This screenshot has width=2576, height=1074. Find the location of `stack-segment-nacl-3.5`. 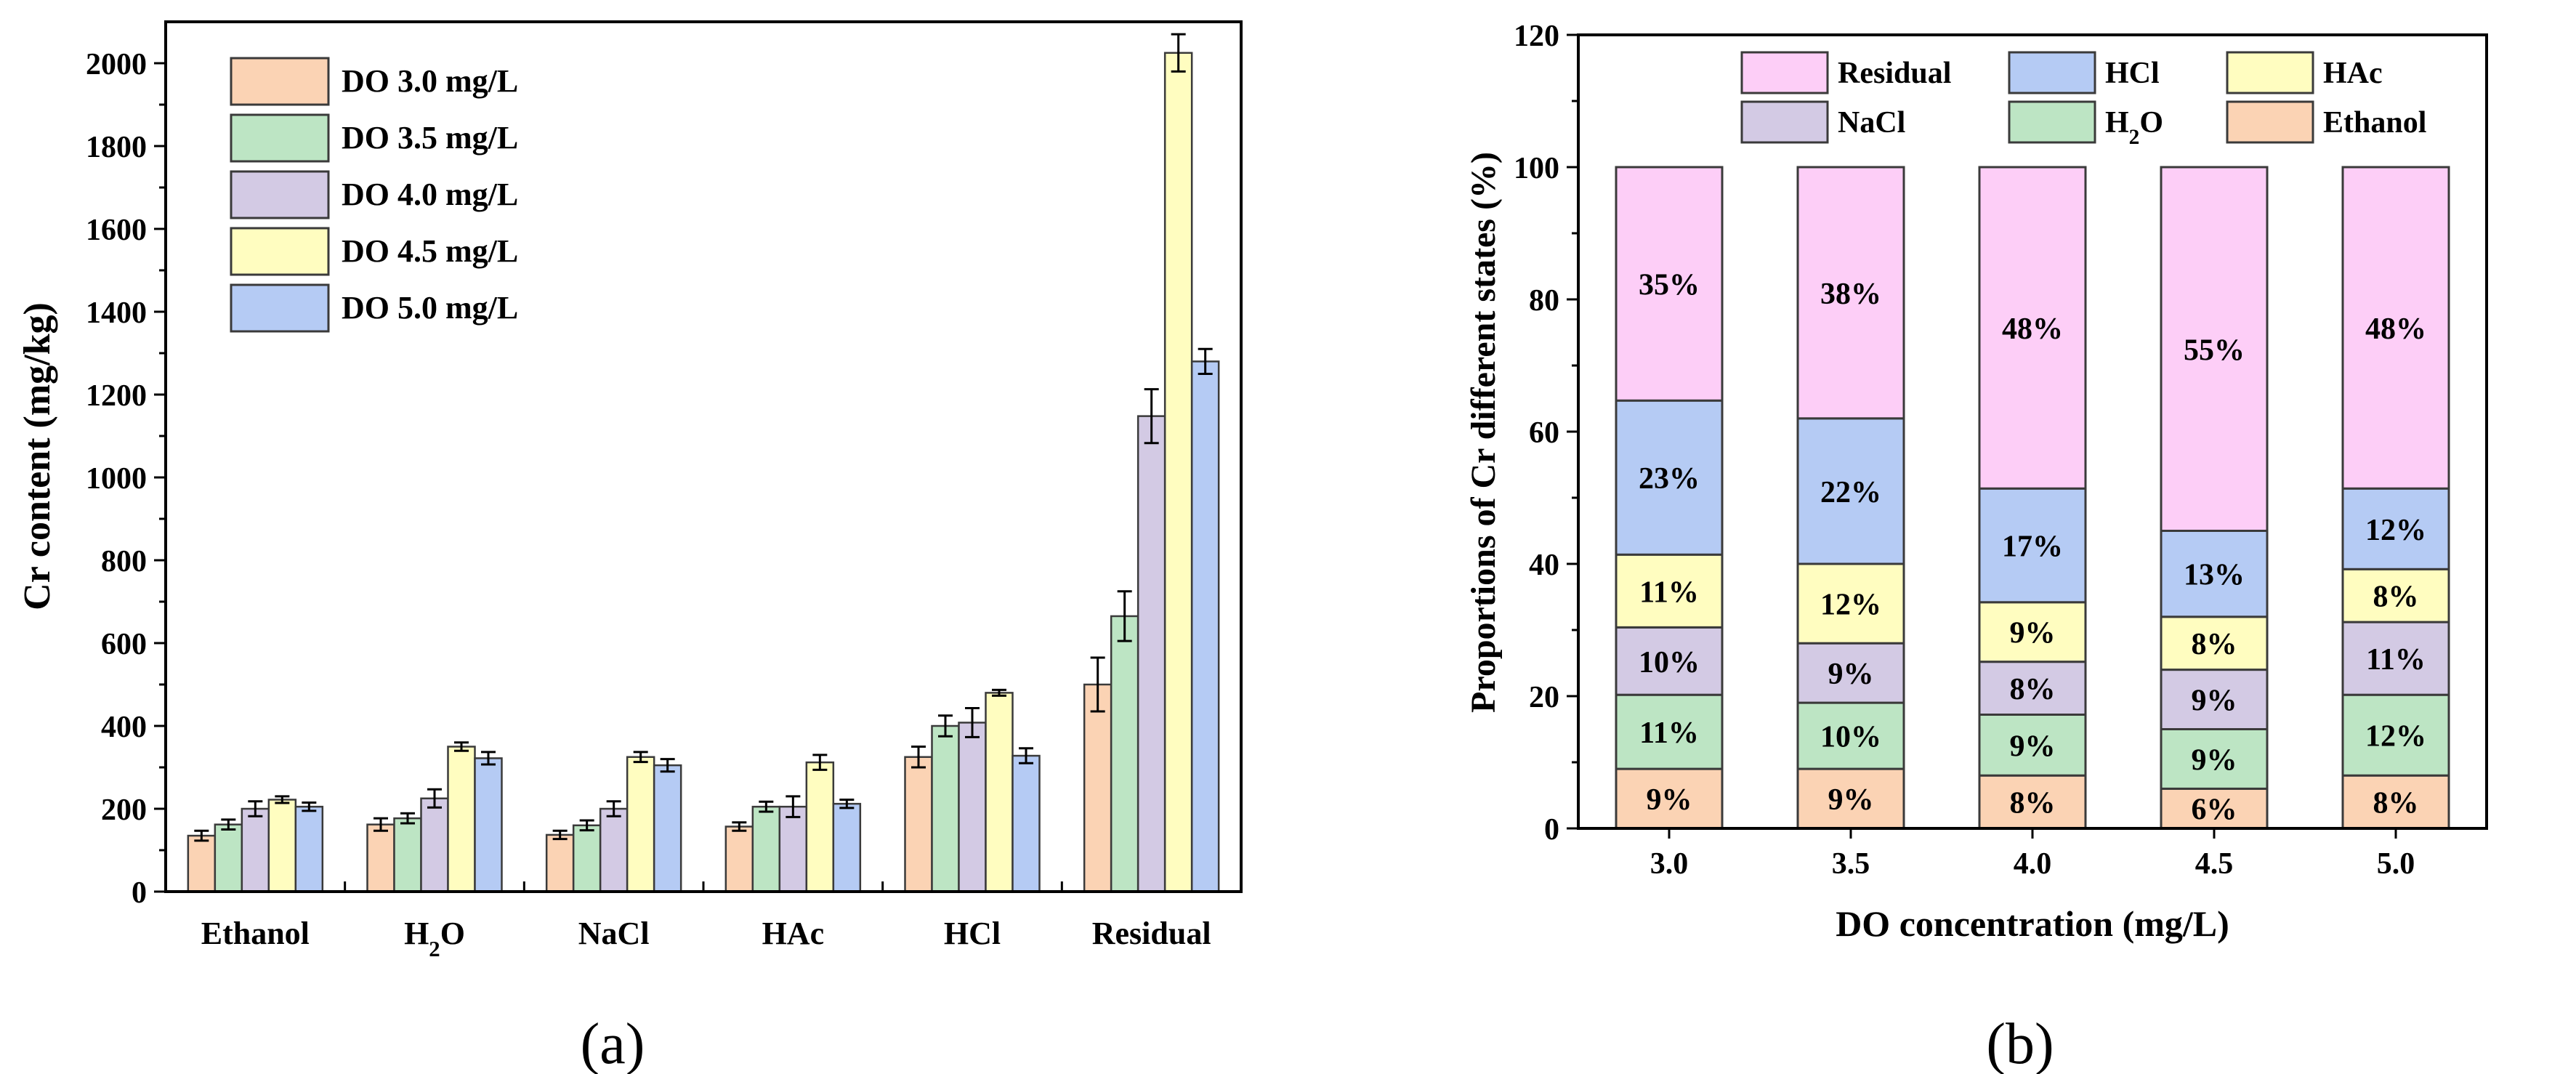

stack-segment-nacl-3.5 is located at coordinates (1851, 673).